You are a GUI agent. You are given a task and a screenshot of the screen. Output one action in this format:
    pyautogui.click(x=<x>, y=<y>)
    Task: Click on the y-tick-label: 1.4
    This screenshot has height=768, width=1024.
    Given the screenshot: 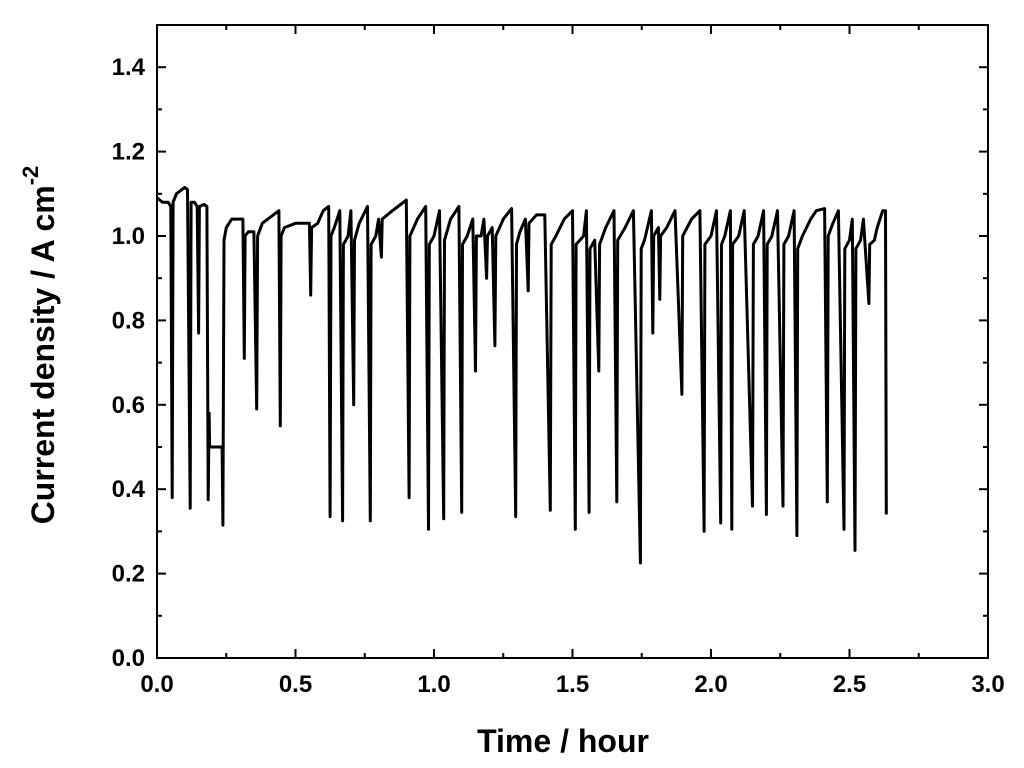 What is the action you would take?
    pyautogui.click(x=129, y=67)
    